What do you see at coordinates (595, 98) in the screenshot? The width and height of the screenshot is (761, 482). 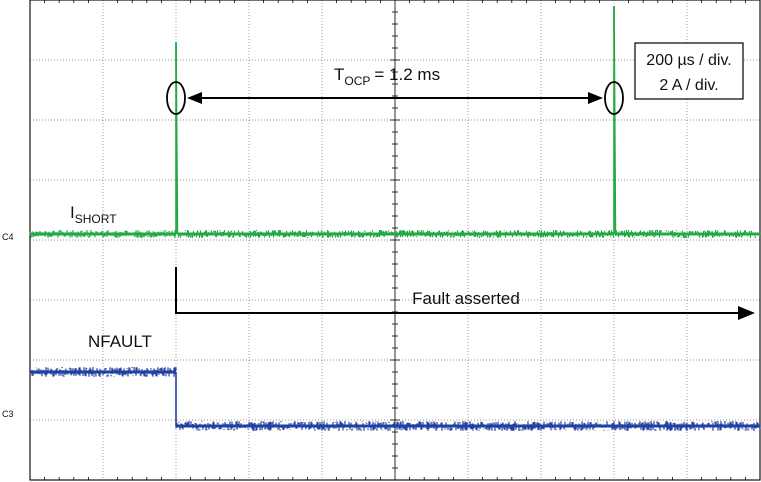 I see `tocp-arrowhead-right` at bounding box center [595, 98].